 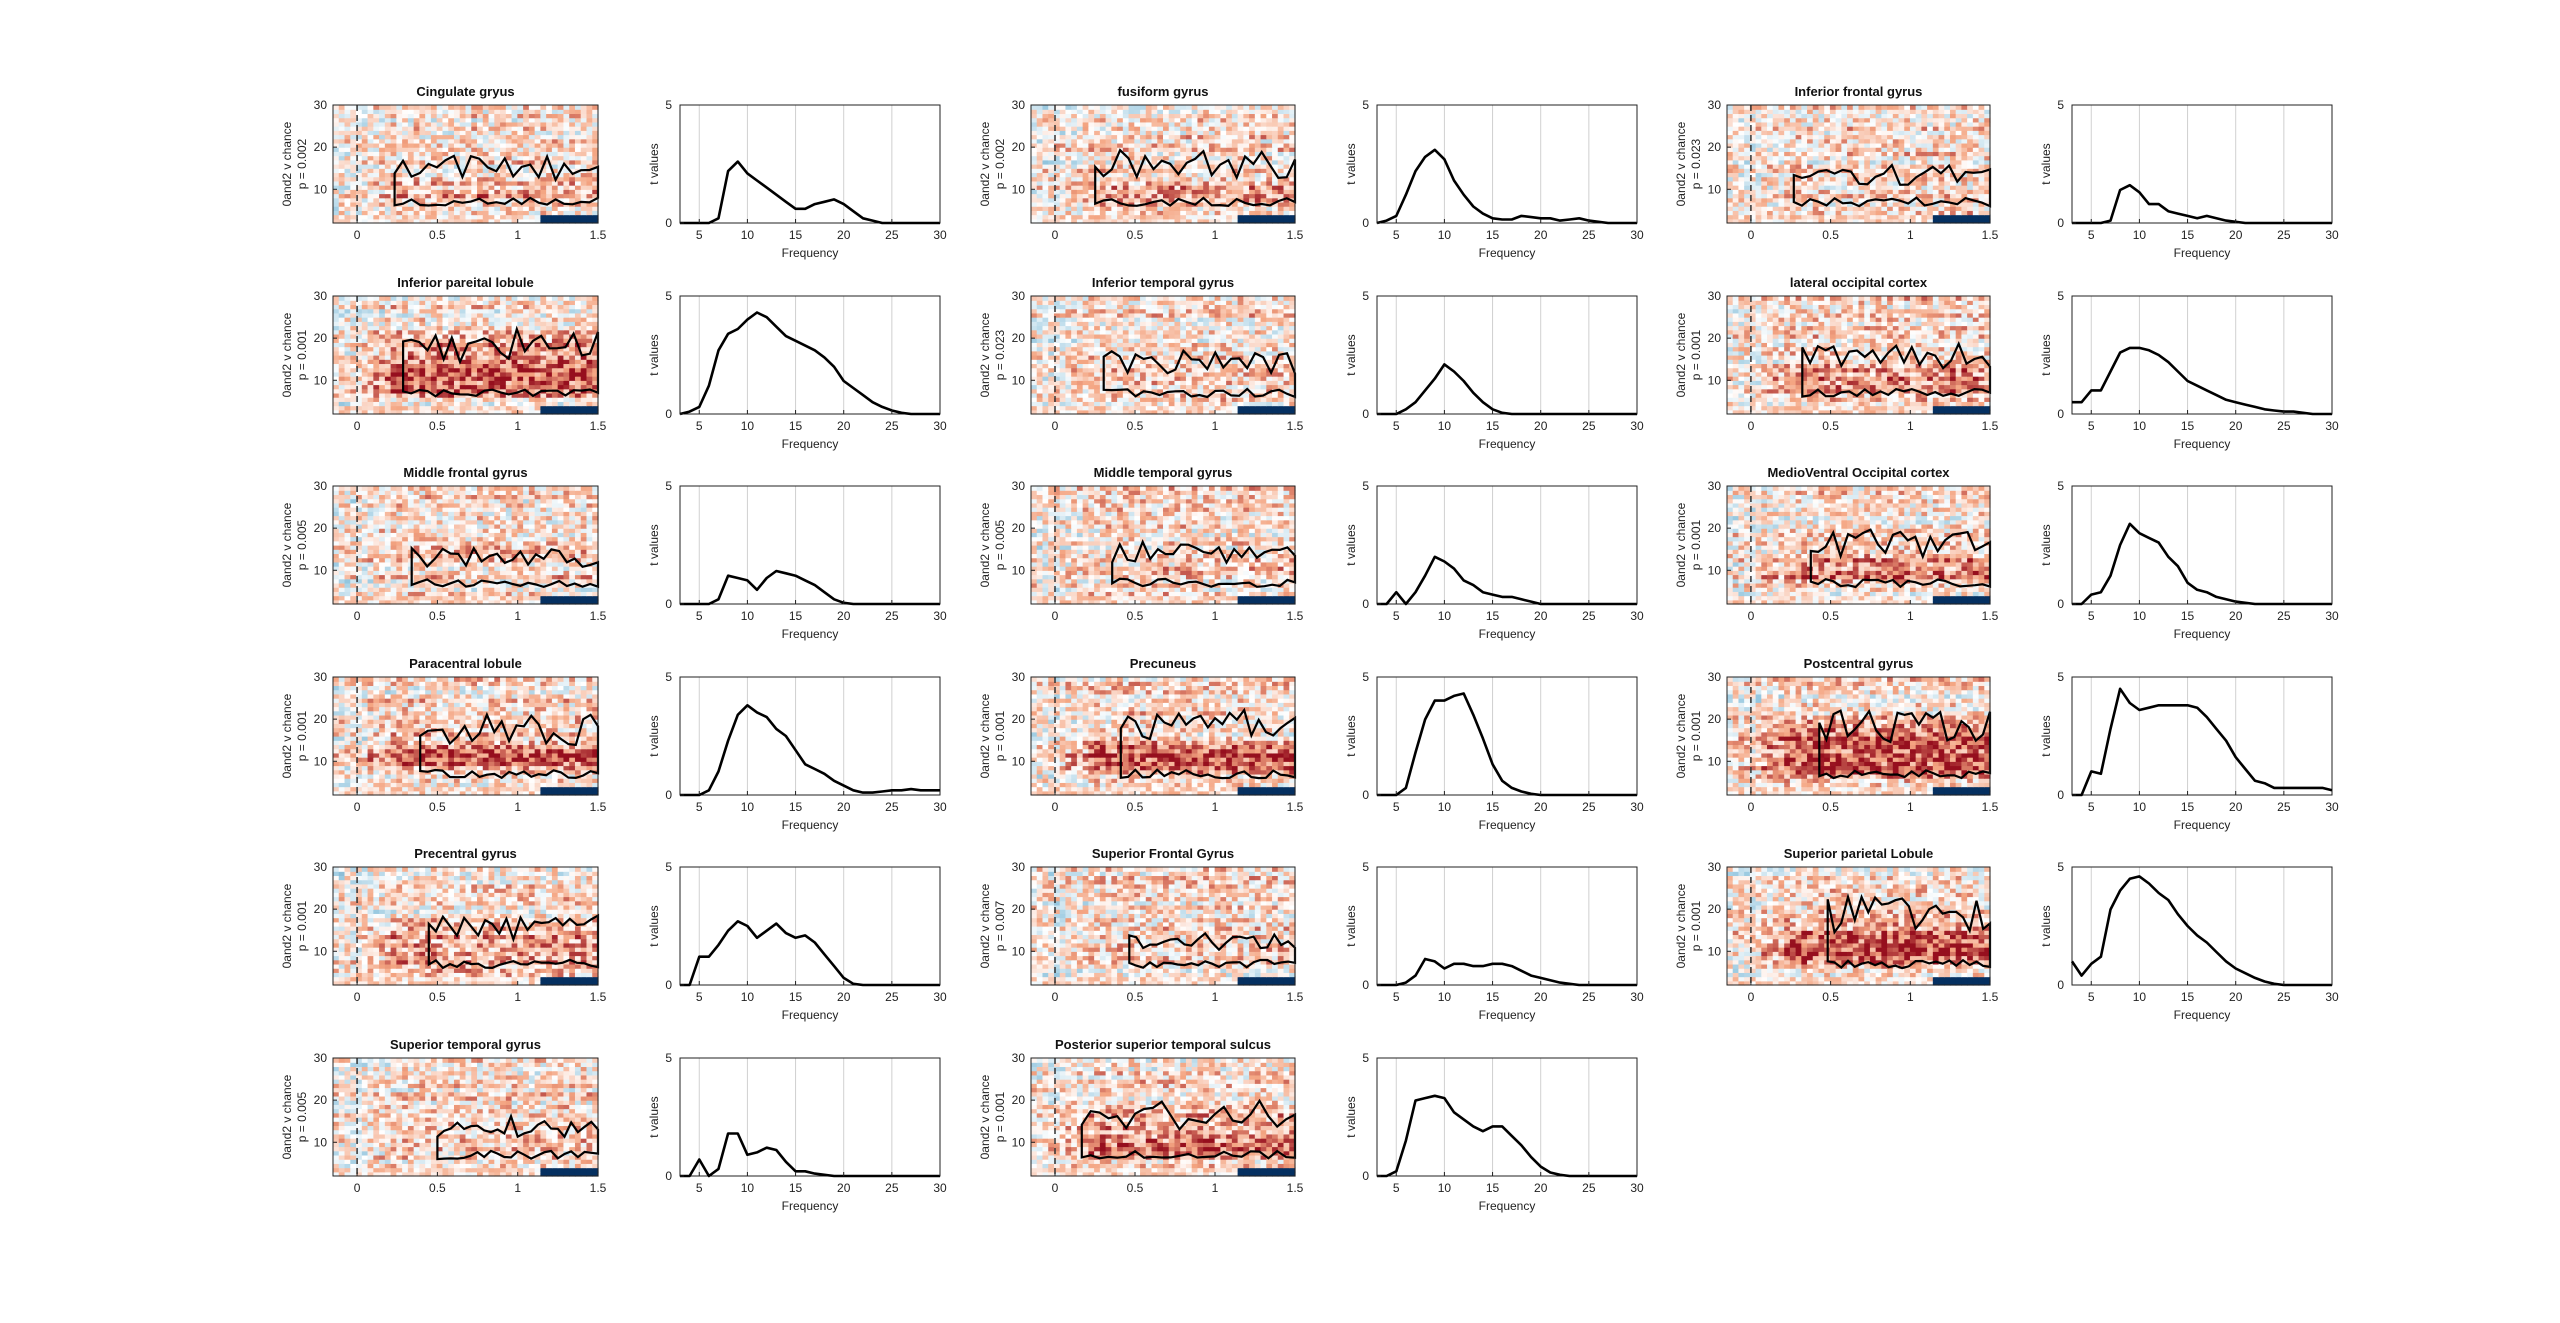 What do you see at coordinates (302, 163) in the screenshot?
I see `p-value-label: p = 0.002` at bounding box center [302, 163].